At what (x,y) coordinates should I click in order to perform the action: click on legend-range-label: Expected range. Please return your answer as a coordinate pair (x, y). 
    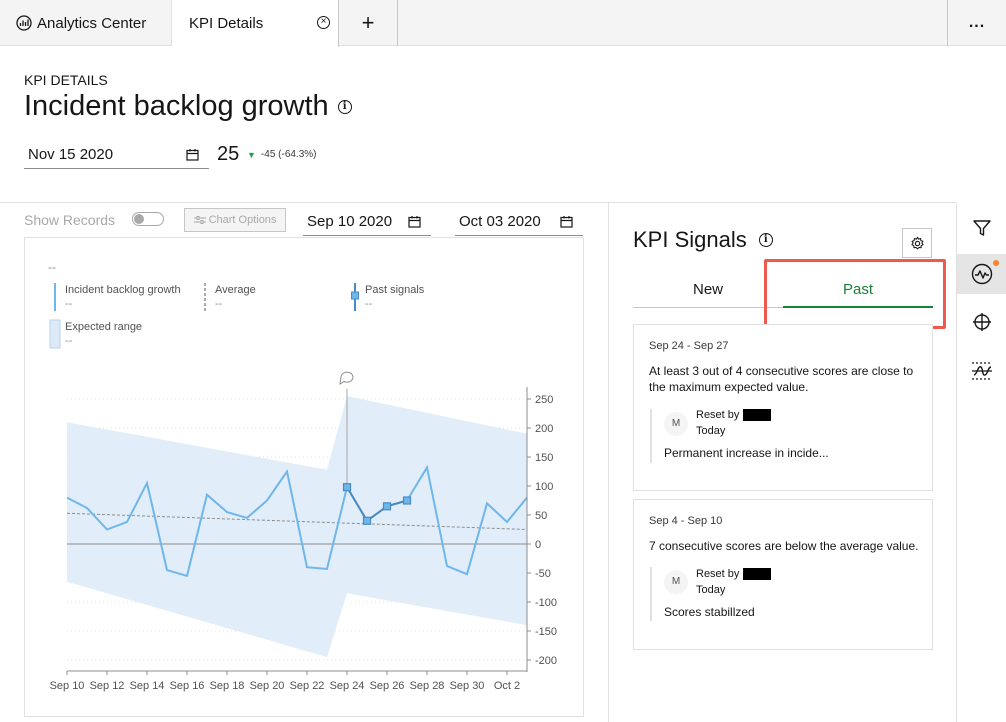
    Looking at the image, I should click on (103, 327).